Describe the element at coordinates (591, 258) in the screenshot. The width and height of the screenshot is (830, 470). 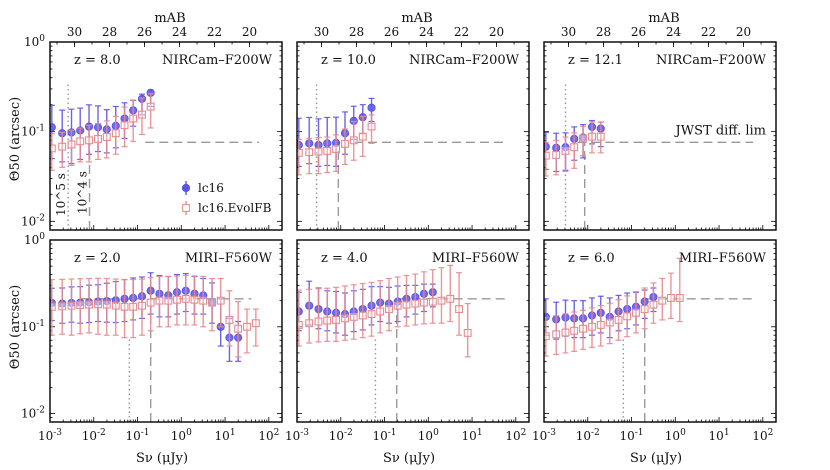
I see `redshift-label: z = 6.0` at that location.